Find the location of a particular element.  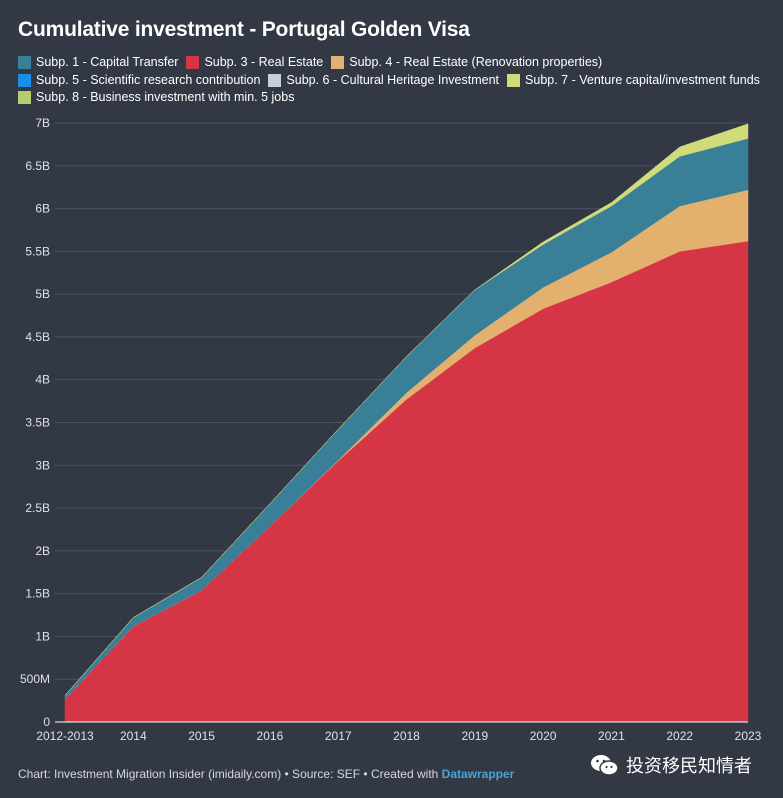

x-tick-label: 2014 is located at coordinates (133, 736).